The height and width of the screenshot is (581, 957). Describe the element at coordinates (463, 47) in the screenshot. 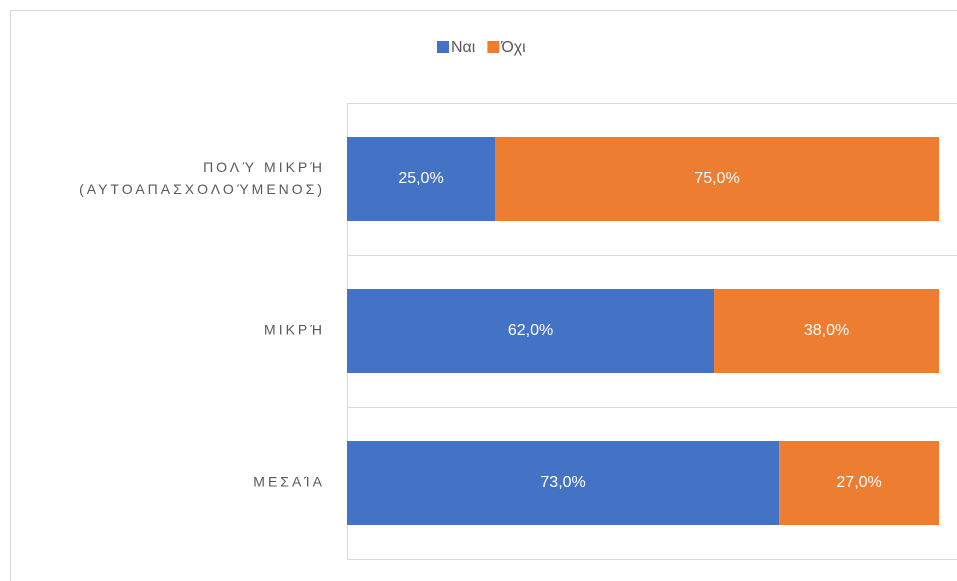

I see `legend-label: Ναι` at that location.